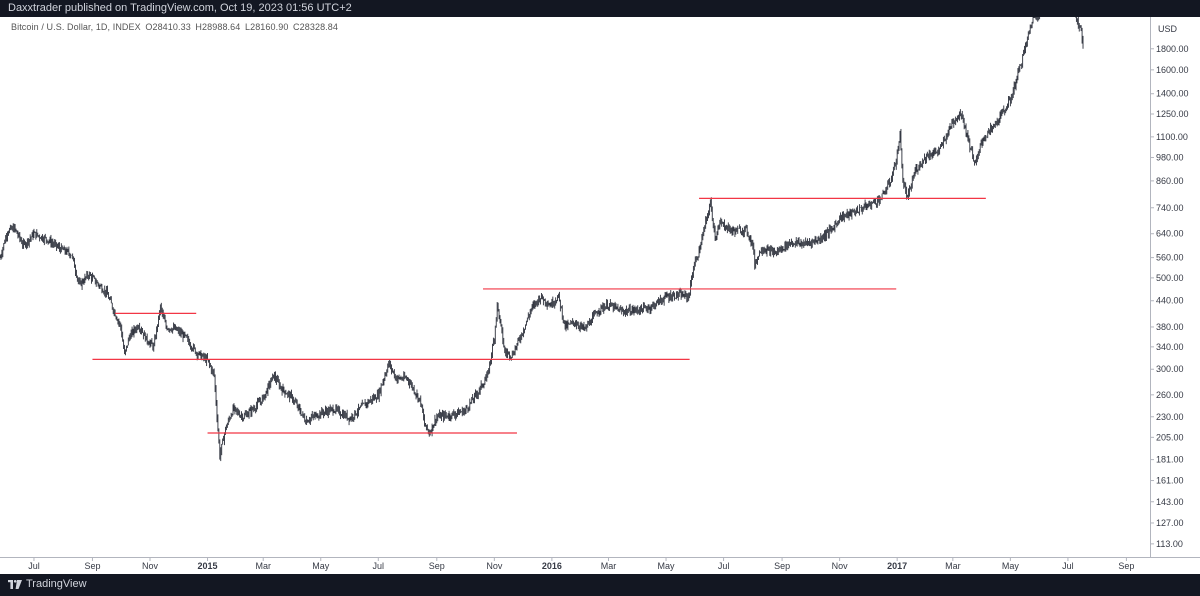  I want to click on y-tick-label: 205.00, so click(1170, 437).